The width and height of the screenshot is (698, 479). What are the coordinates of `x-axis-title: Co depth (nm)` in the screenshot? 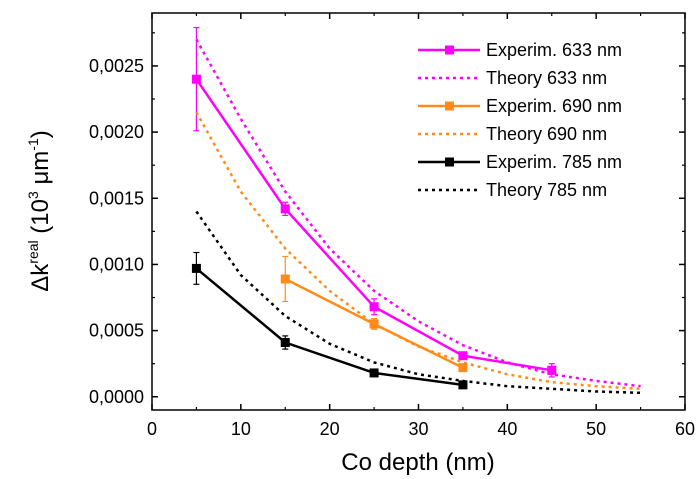 It's located at (417, 462).